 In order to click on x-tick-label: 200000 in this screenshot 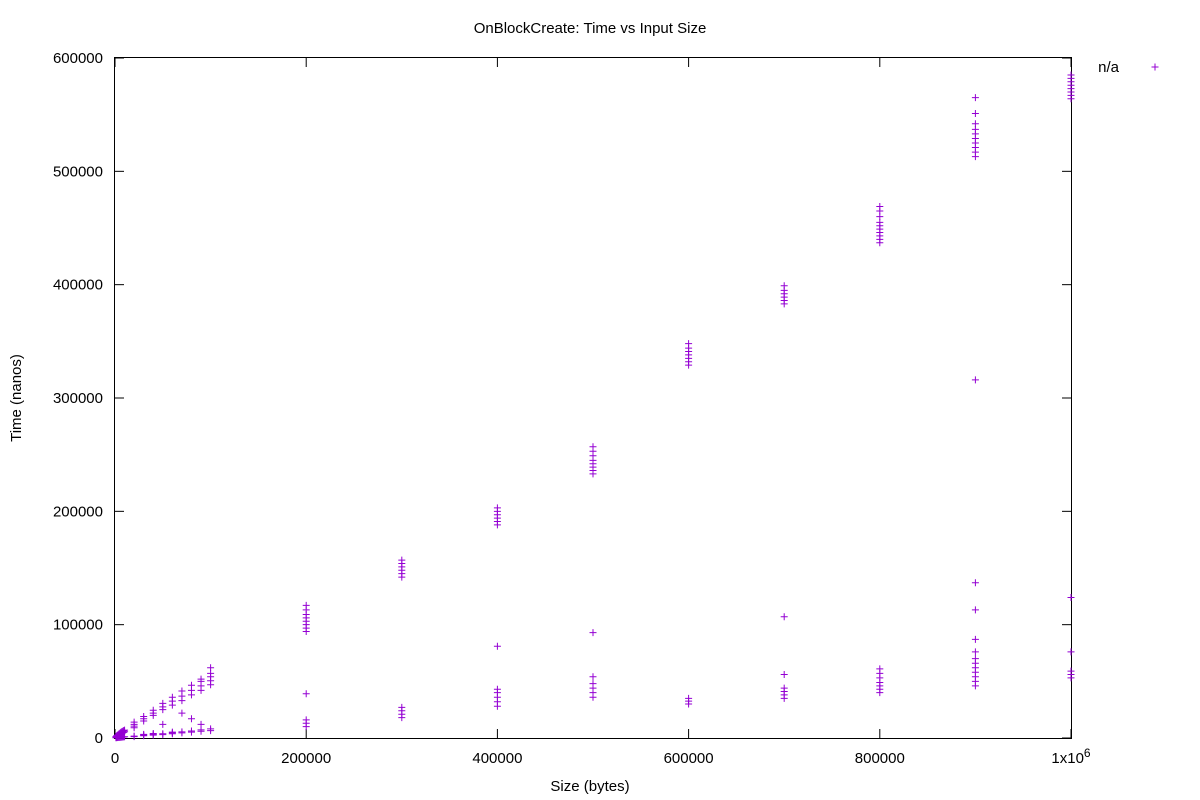, I will do `click(306, 758)`.